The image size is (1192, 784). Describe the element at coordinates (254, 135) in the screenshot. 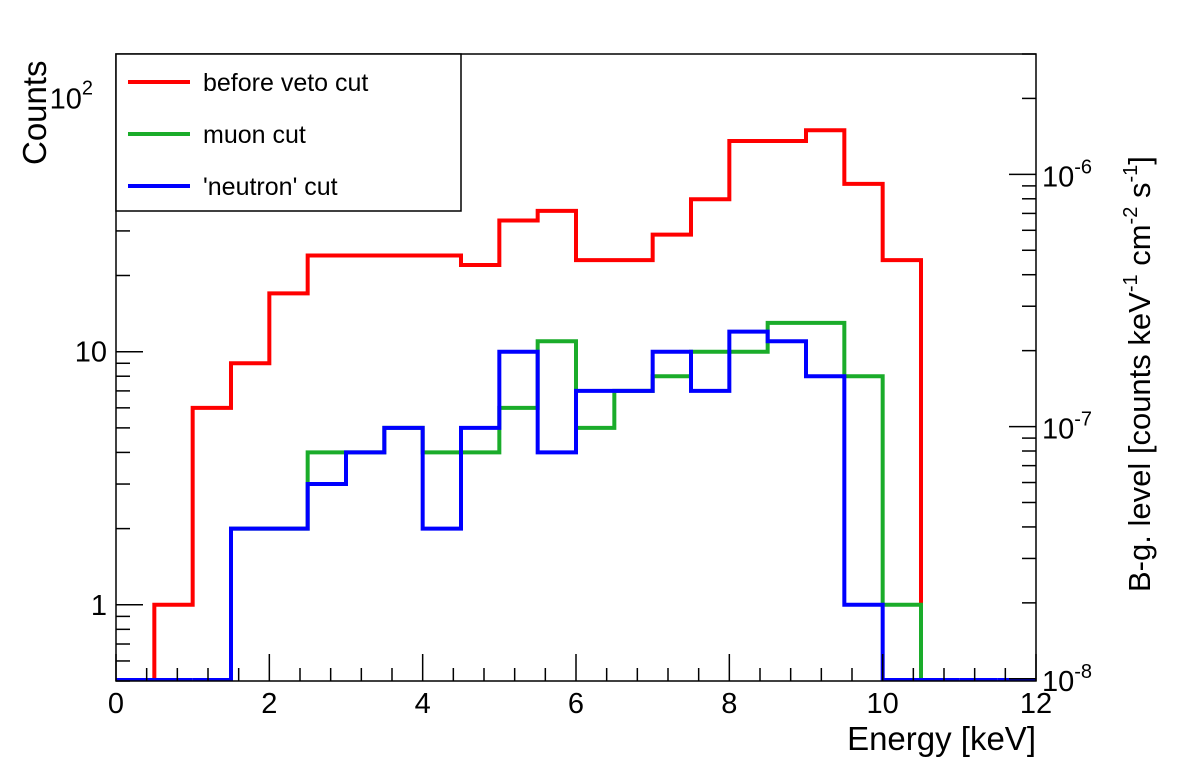

I see `legend-label: muon cut` at that location.